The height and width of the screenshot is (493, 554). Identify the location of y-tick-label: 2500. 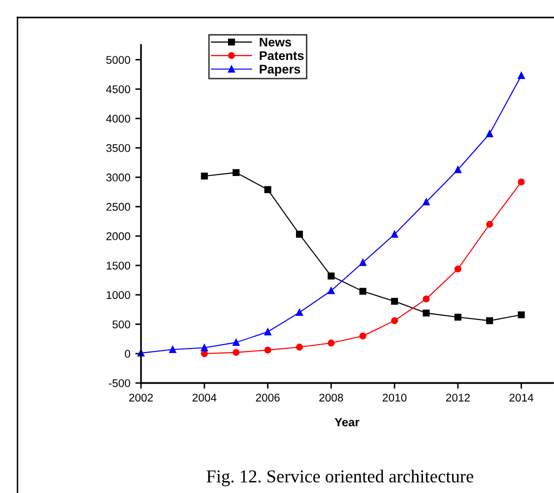
(118, 206).